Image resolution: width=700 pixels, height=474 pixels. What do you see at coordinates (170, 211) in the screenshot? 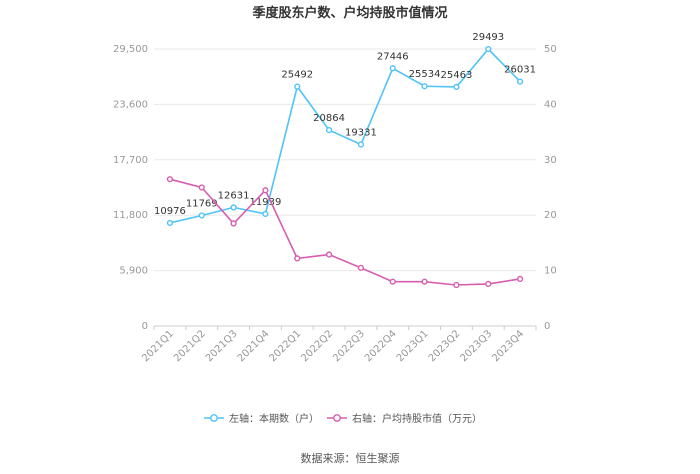
I see `data-label: 10976` at bounding box center [170, 211].